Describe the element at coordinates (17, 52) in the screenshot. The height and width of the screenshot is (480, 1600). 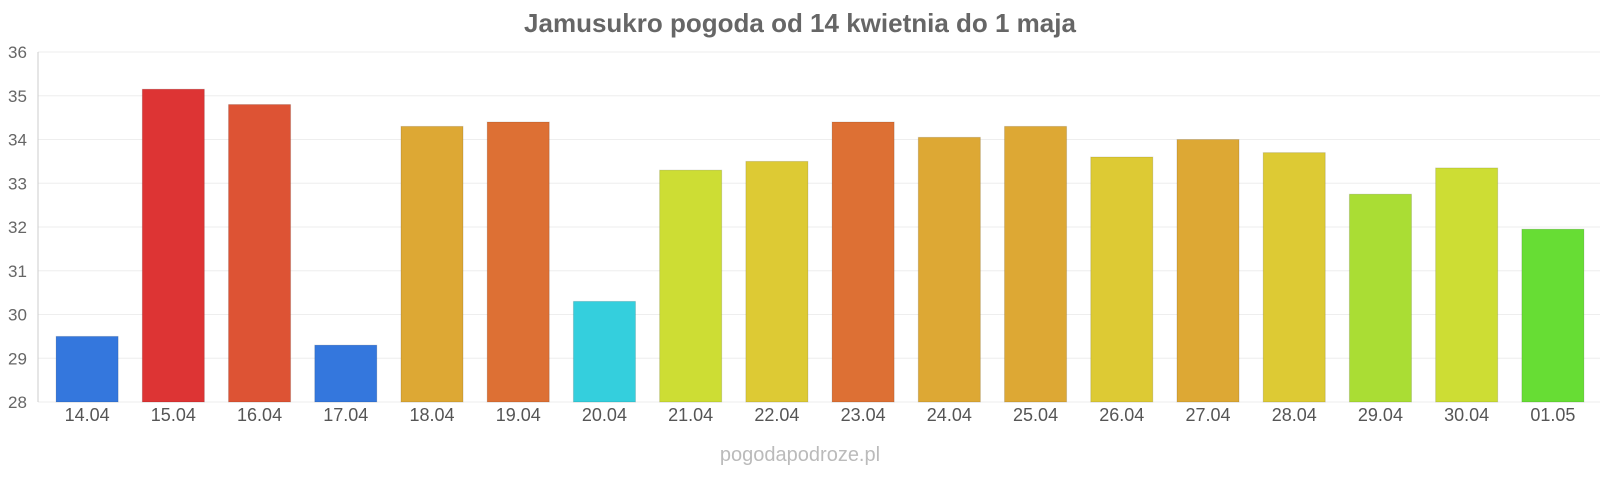
I see `y-tick-label: 36` at that location.